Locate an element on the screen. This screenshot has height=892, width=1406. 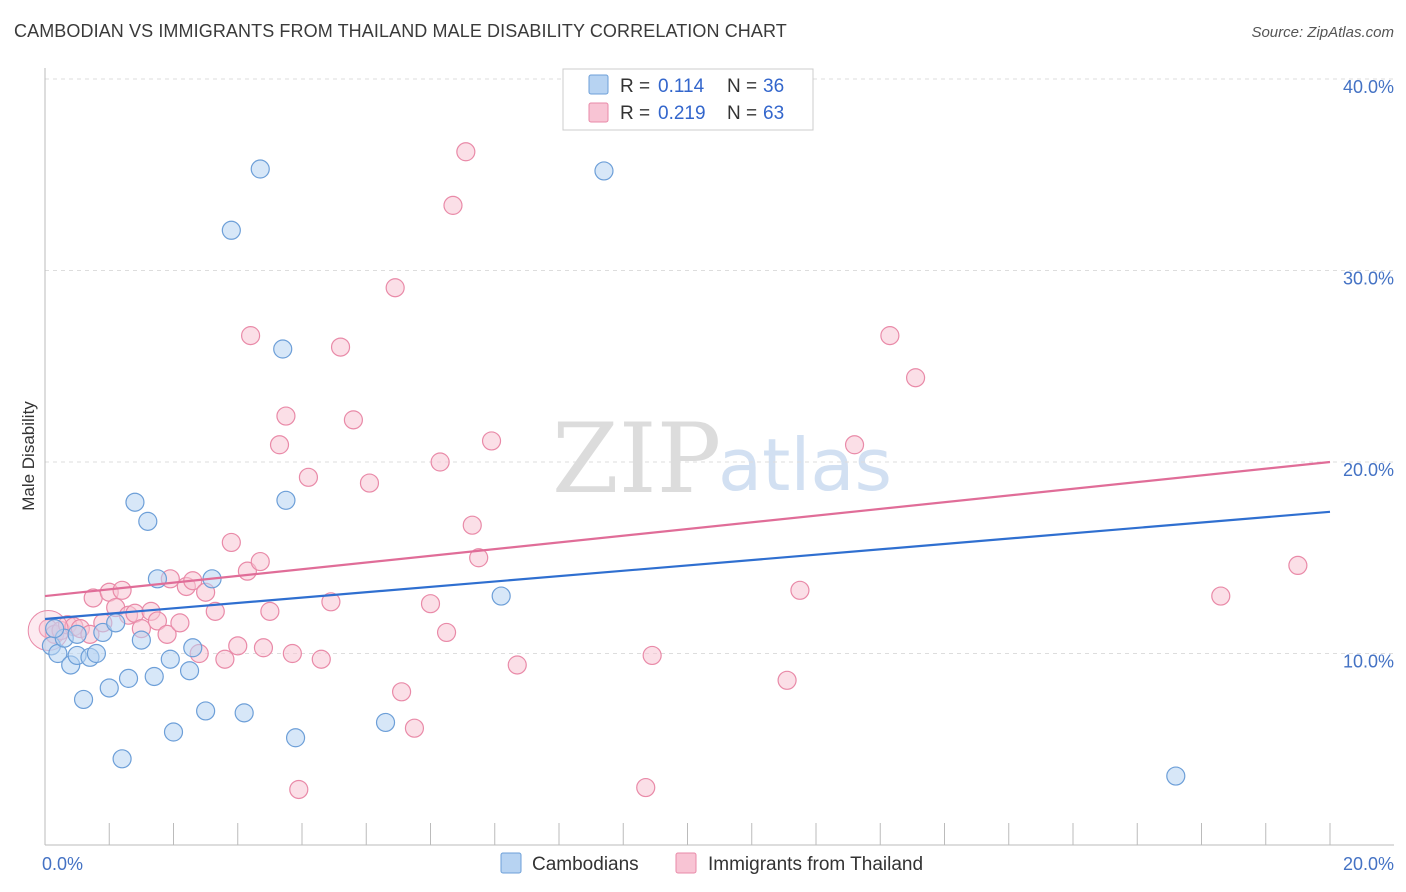
y-tick-labels: 10.0% 20.0% 30.0% 40.0% is located at coordinates (1368, 374).